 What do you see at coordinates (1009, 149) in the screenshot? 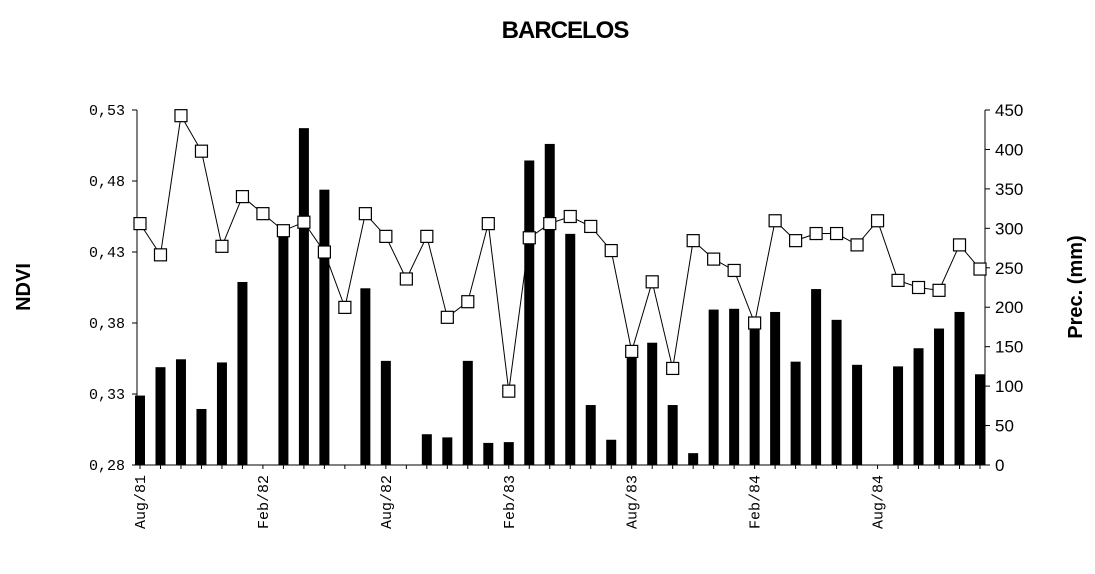
I see `y2-tick-label: 400` at bounding box center [1009, 149].